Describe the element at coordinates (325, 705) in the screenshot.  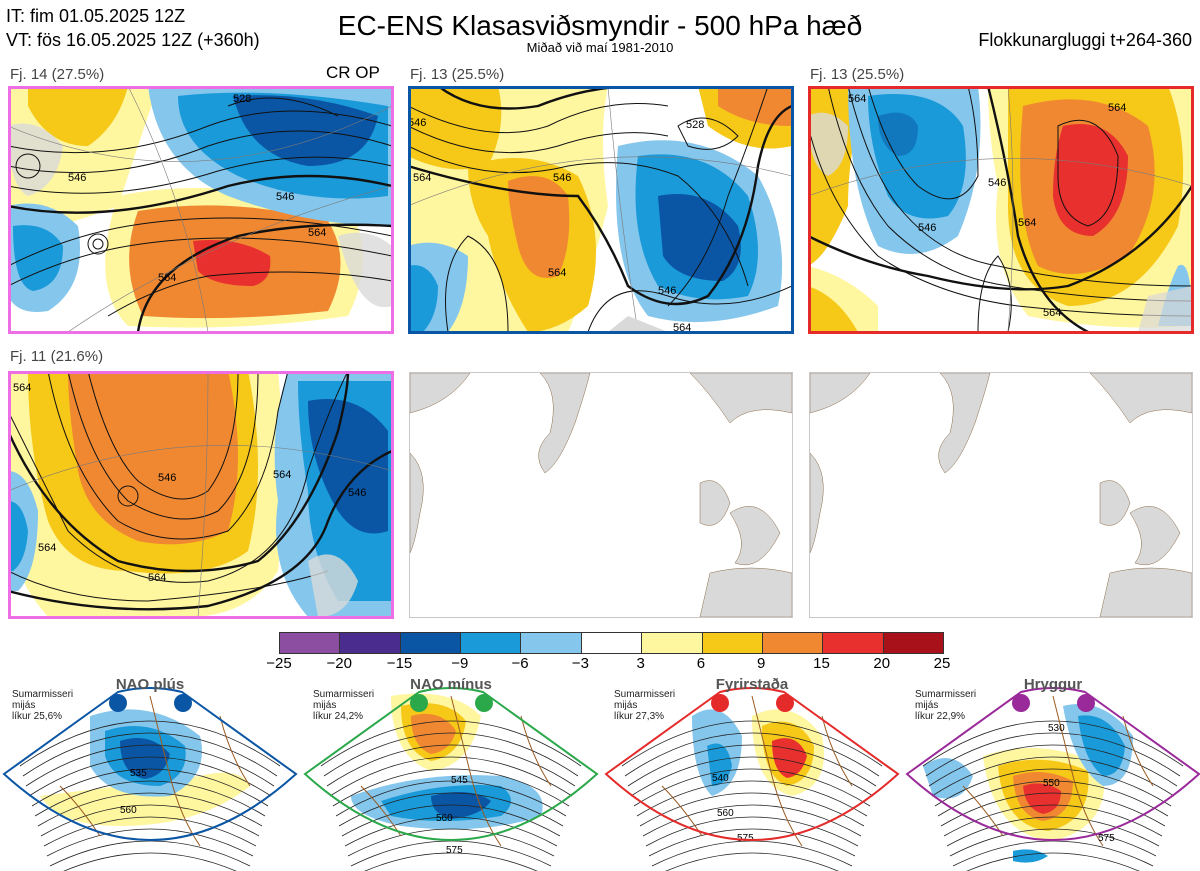
I see `regime-info-line: mijás` at that location.